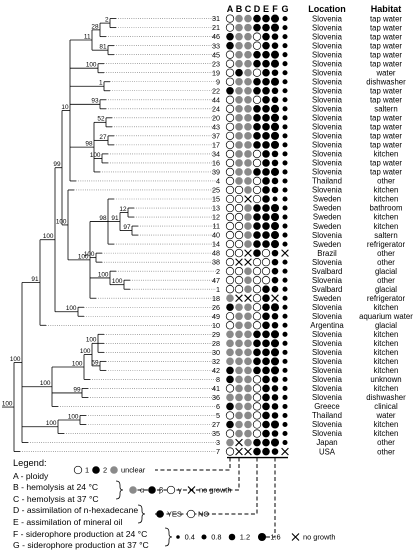 This screenshot has height=552, width=414. I want to click on strain-habitat: tap water, so click(386, 172).